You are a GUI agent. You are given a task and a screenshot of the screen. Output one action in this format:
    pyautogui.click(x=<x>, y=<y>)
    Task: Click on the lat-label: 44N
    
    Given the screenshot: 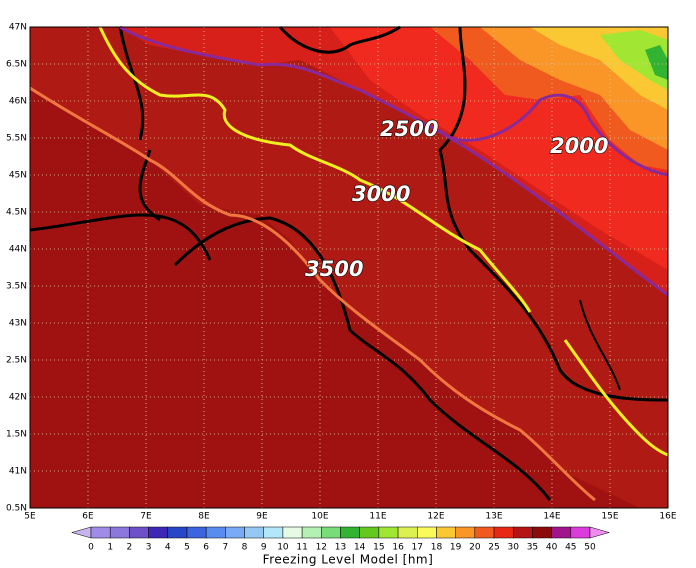 What is the action you would take?
    pyautogui.click(x=18, y=250)
    